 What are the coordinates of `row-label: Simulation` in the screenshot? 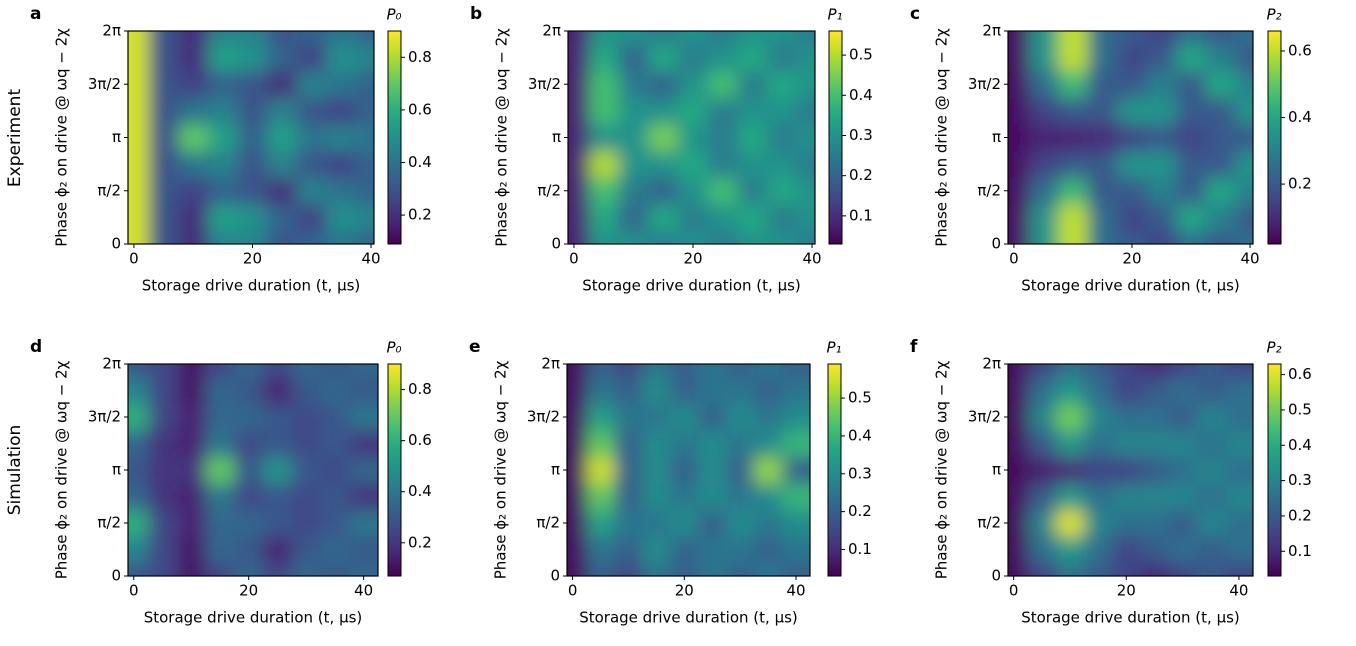 It's located at (15, 470).